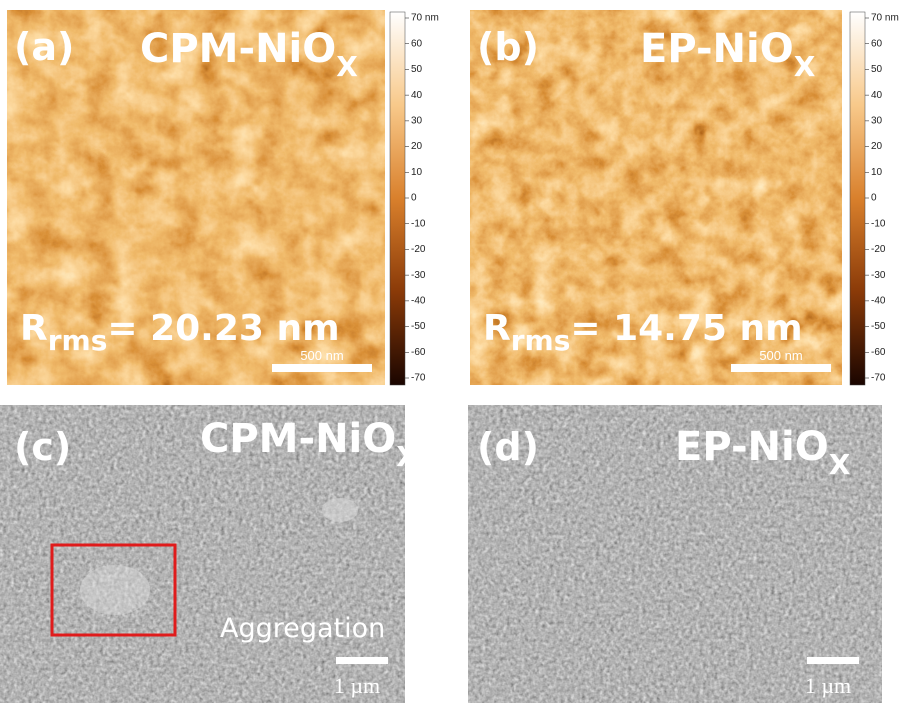 This screenshot has height=703, width=912. I want to click on roughness: Rrms= 20.23 nm, so click(180, 332).